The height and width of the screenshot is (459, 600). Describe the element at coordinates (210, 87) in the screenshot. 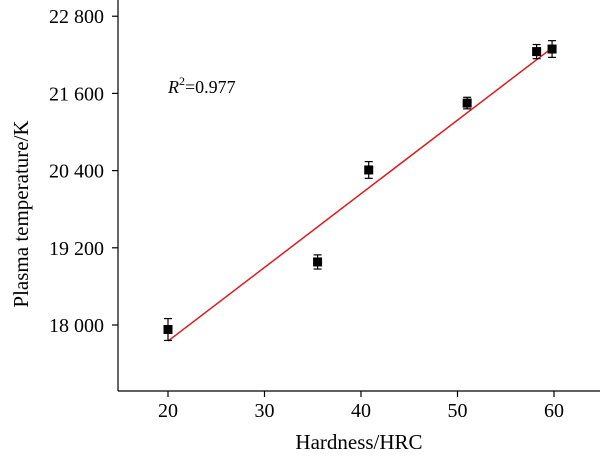

I see `r-value: =0.977` at that location.